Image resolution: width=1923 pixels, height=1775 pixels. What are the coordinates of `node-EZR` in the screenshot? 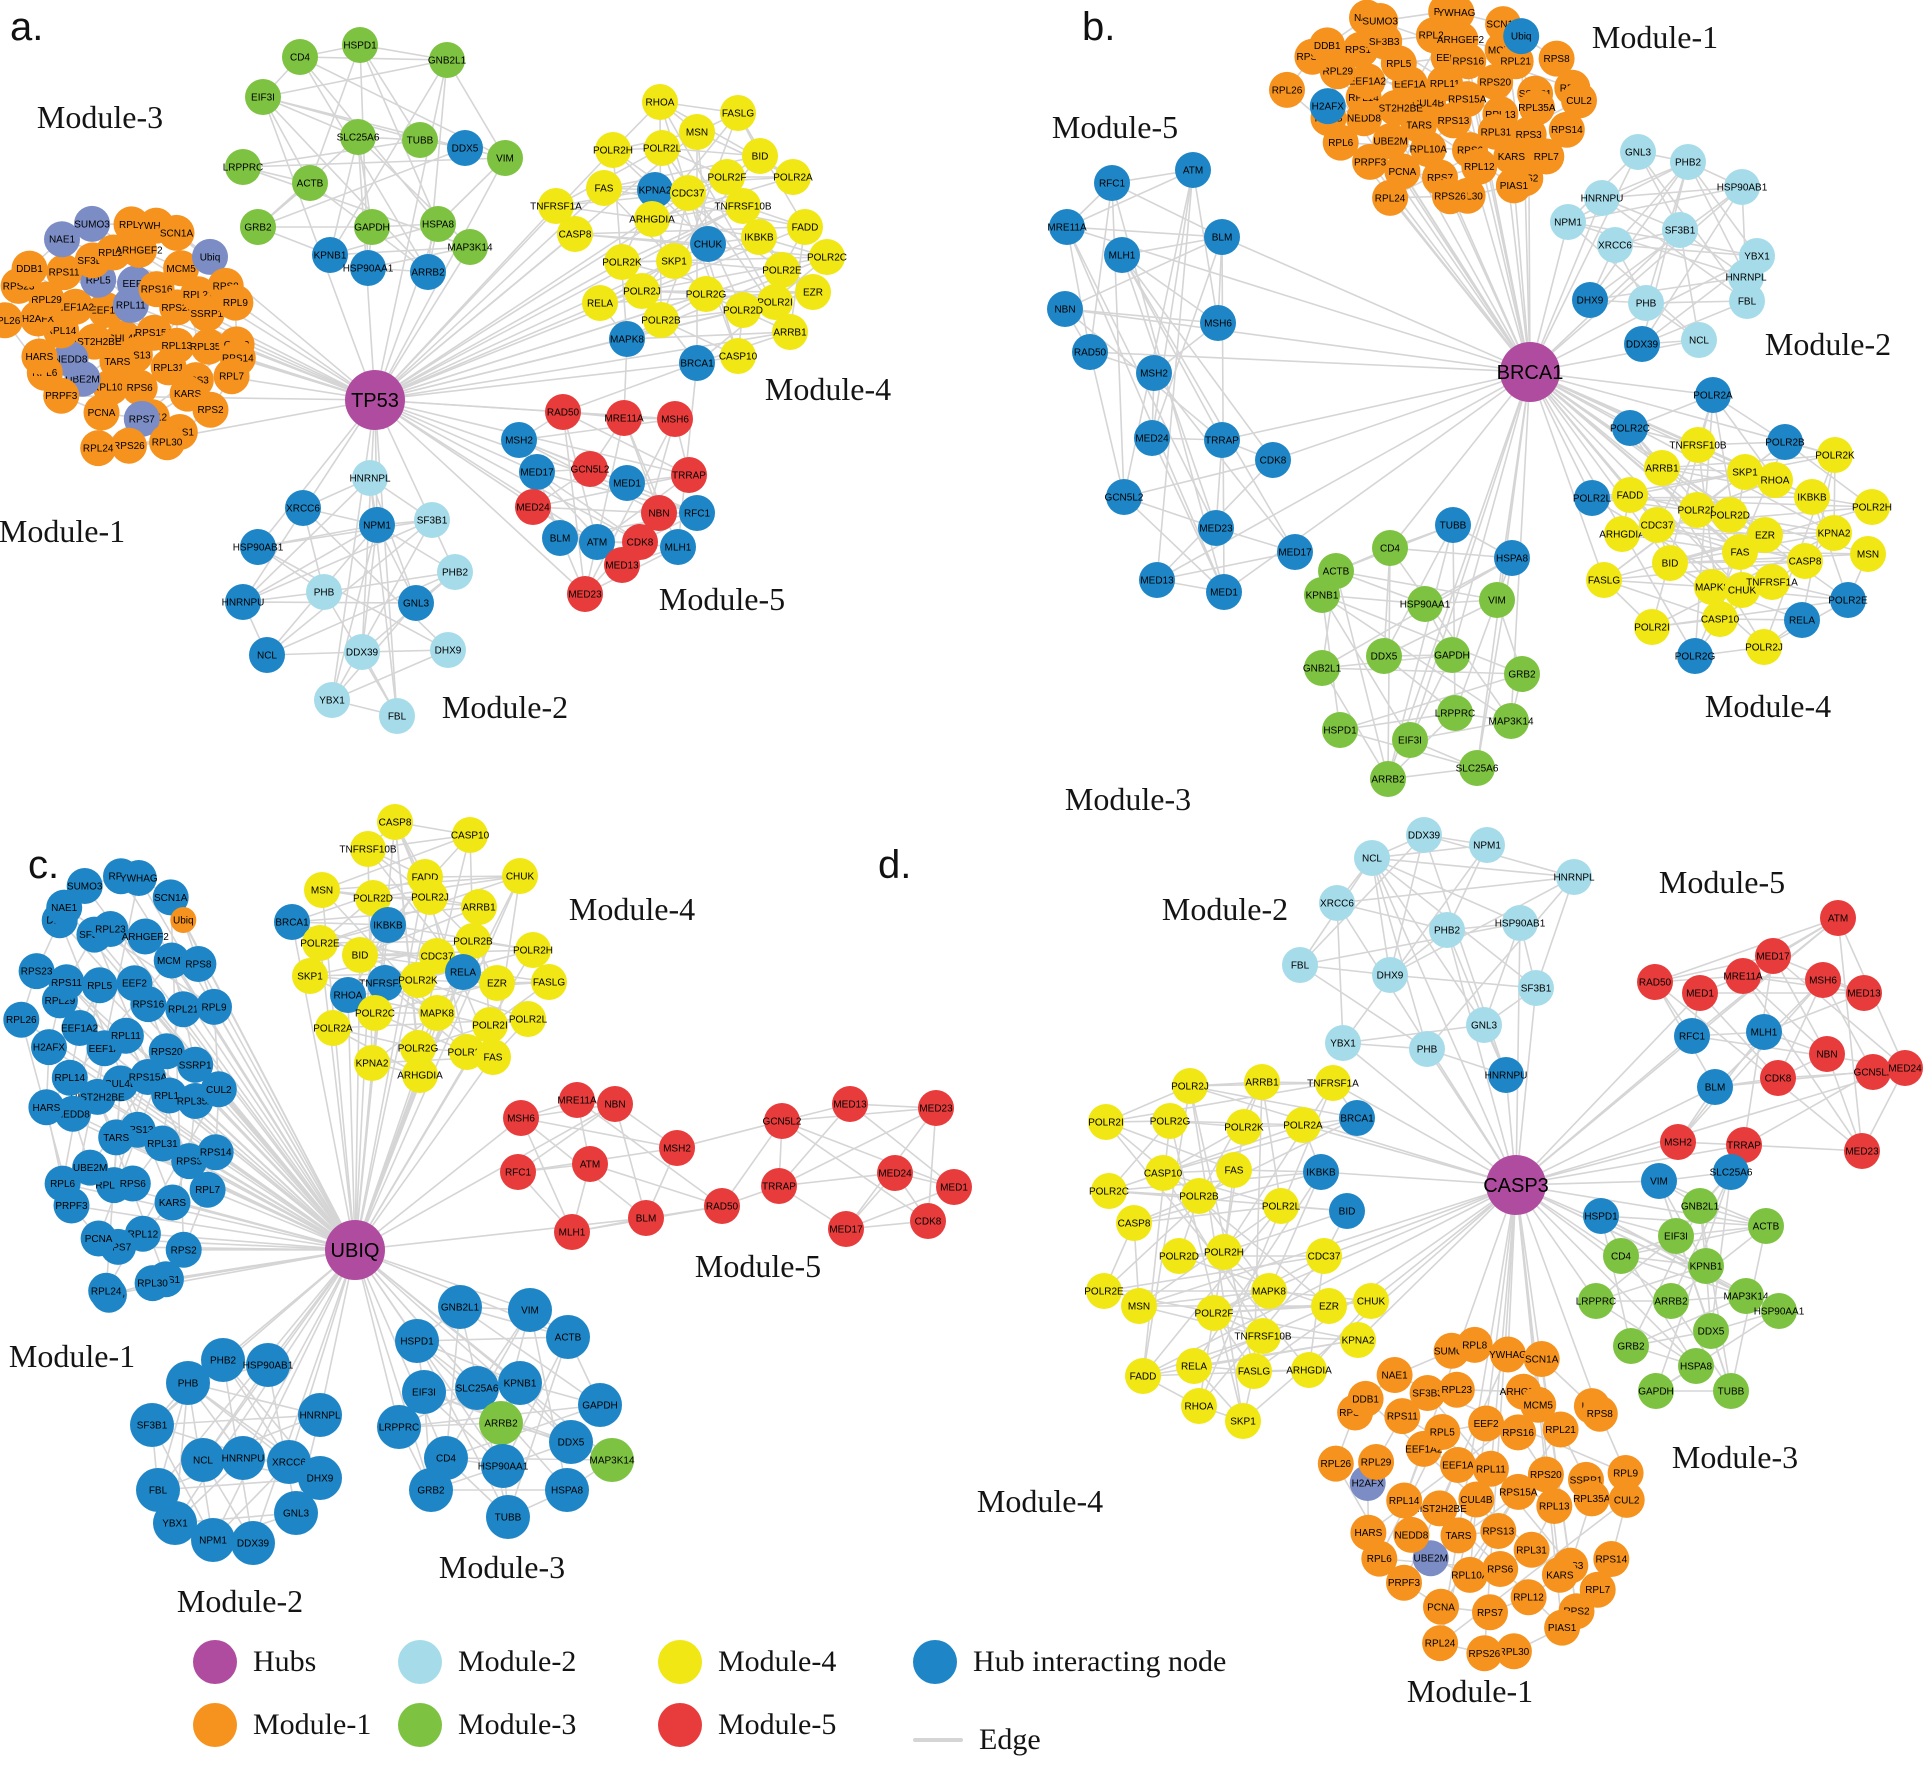 It's located at (813, 292).